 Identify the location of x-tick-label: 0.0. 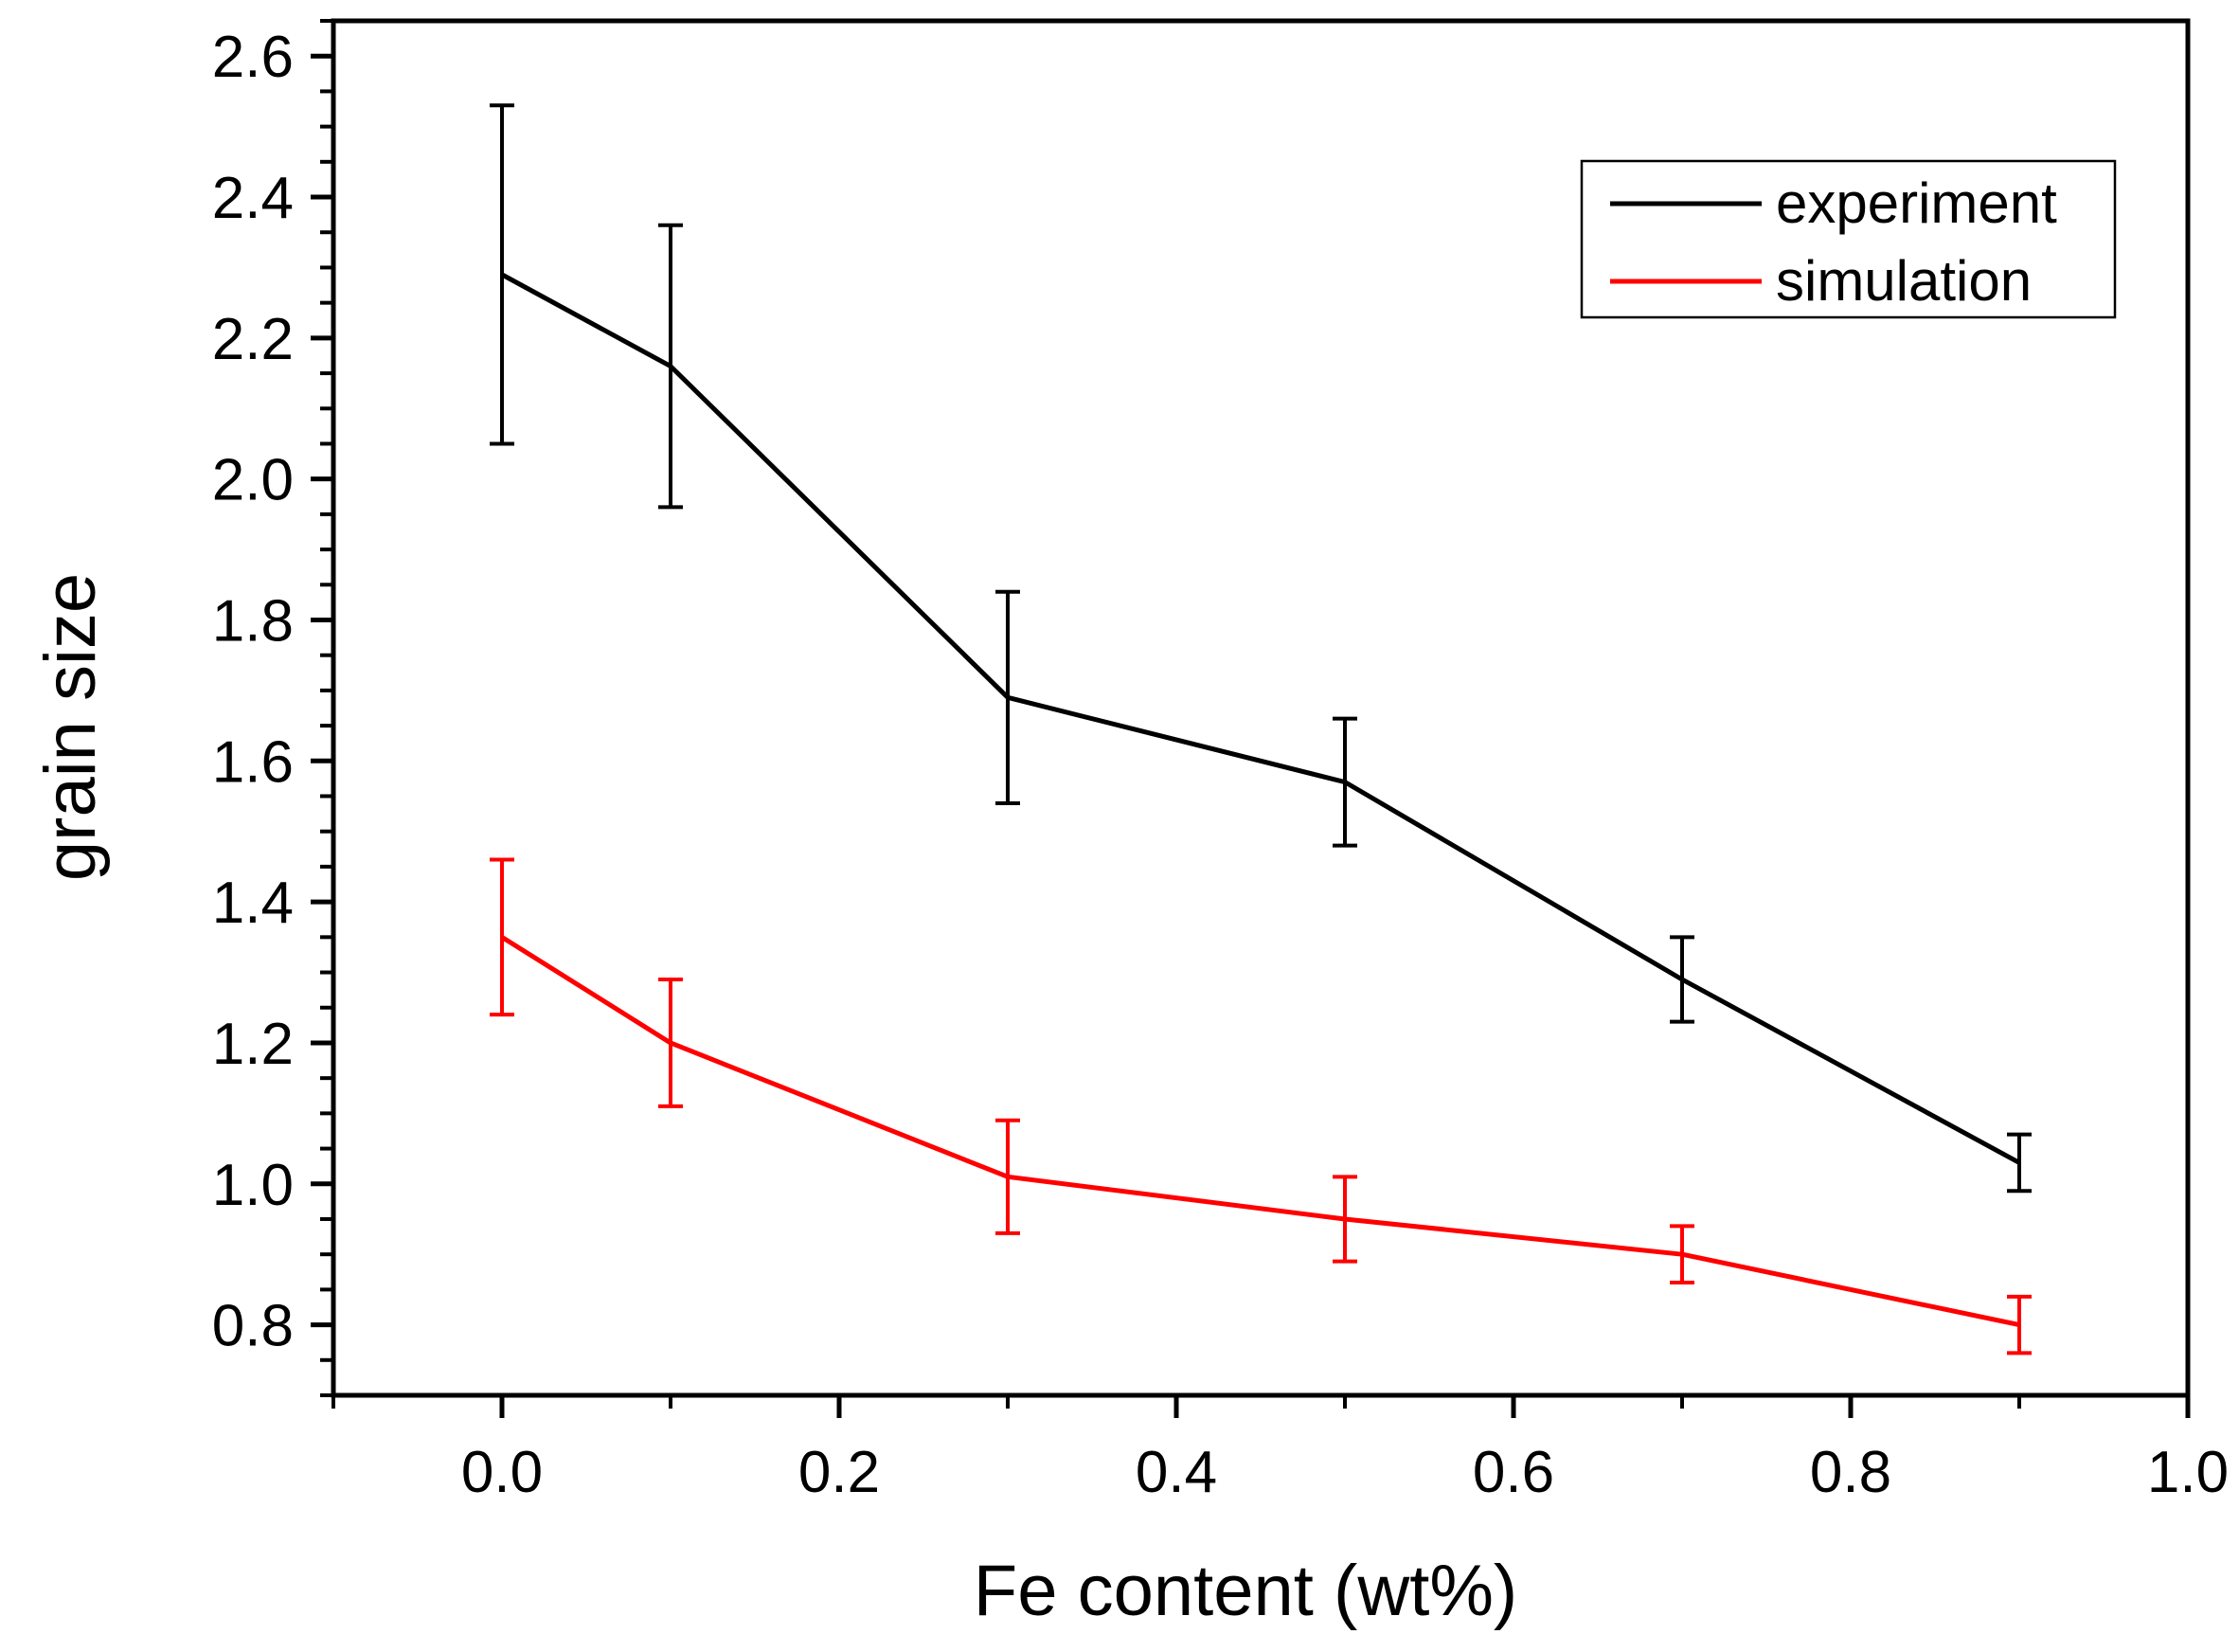
(502, 1472).